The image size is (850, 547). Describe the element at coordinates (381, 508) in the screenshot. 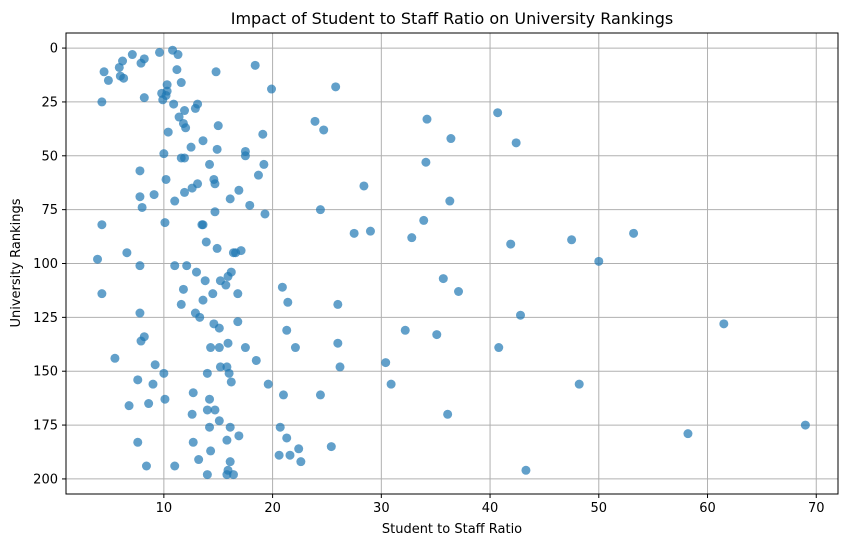

I see `x-tick-label: 30` at that location.